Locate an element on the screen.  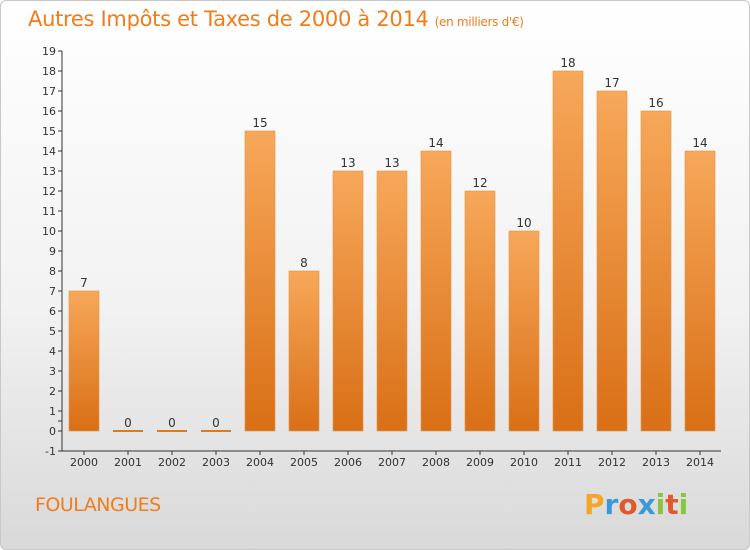
y-tick-label: 10 is located at coordinates (49, 231).